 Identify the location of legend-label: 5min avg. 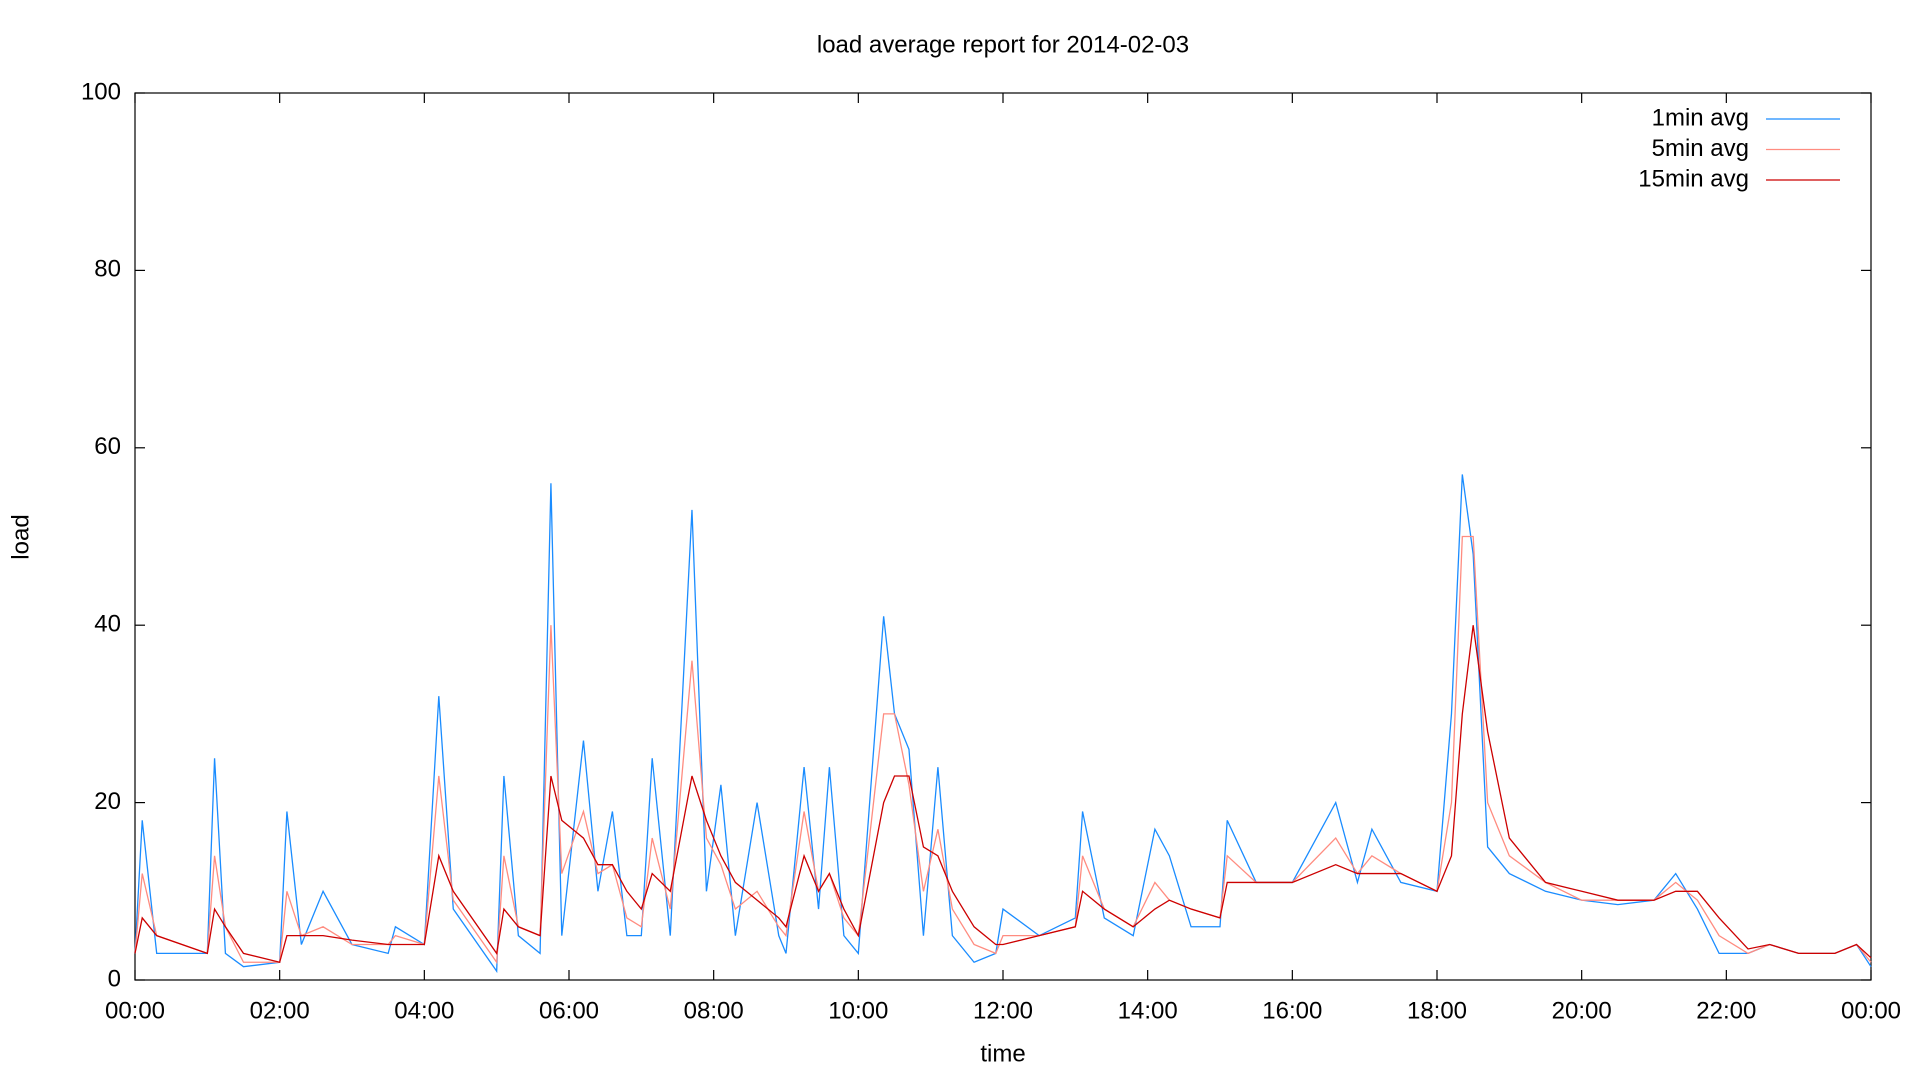
(1700, 148).